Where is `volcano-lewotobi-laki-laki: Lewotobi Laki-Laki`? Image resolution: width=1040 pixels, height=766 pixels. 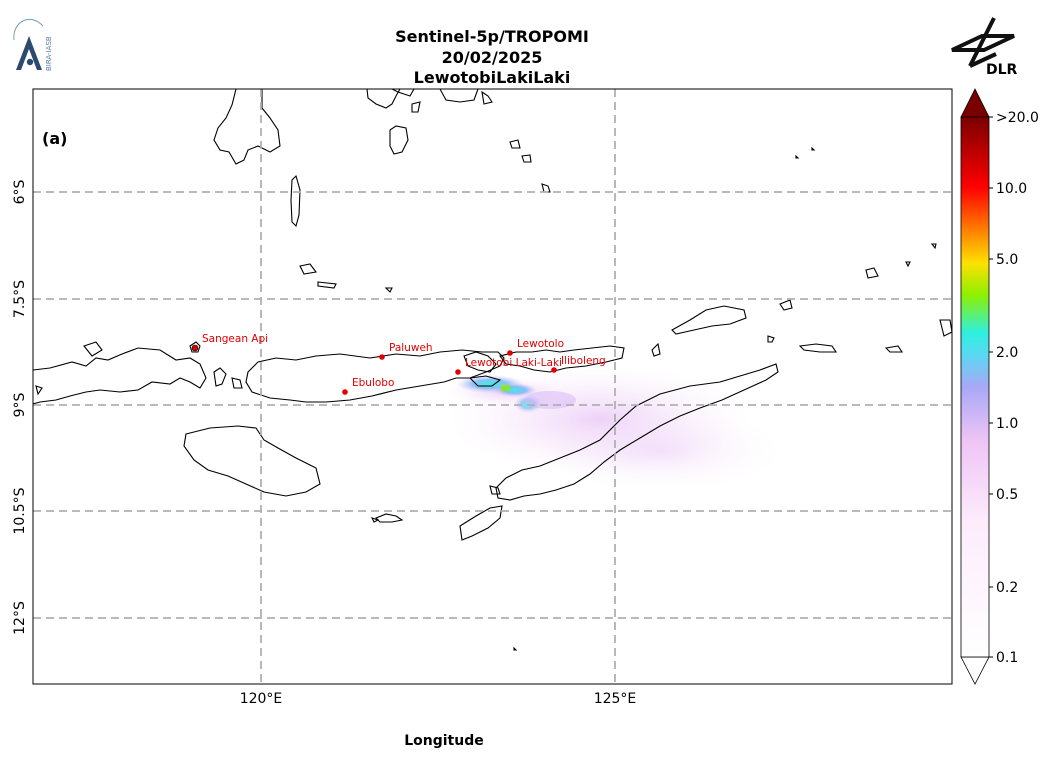
volcano-lewotobi-laki-laki: Lewotobi Laki-Laki is located at coordinates (508, 366).